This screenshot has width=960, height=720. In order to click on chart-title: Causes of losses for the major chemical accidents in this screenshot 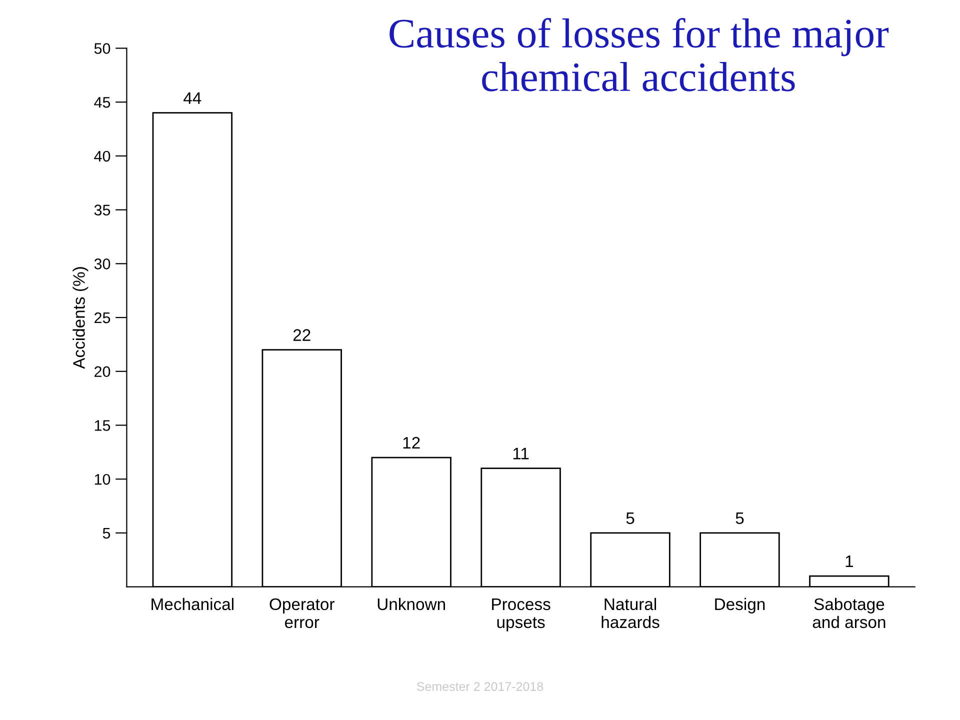, I will do `click(639, 55)`.